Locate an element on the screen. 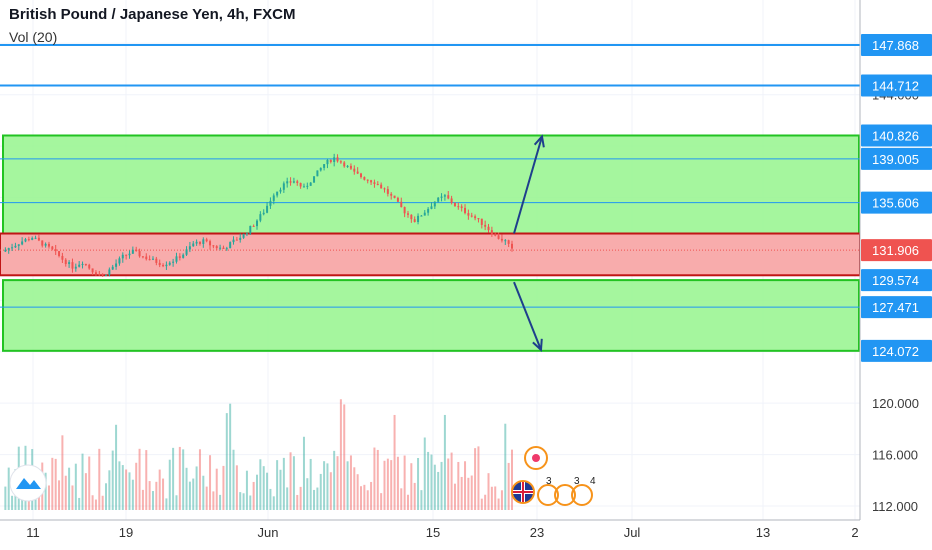 The image size is (932, 550). arrow-shaft is located at coordinates (528, 185).